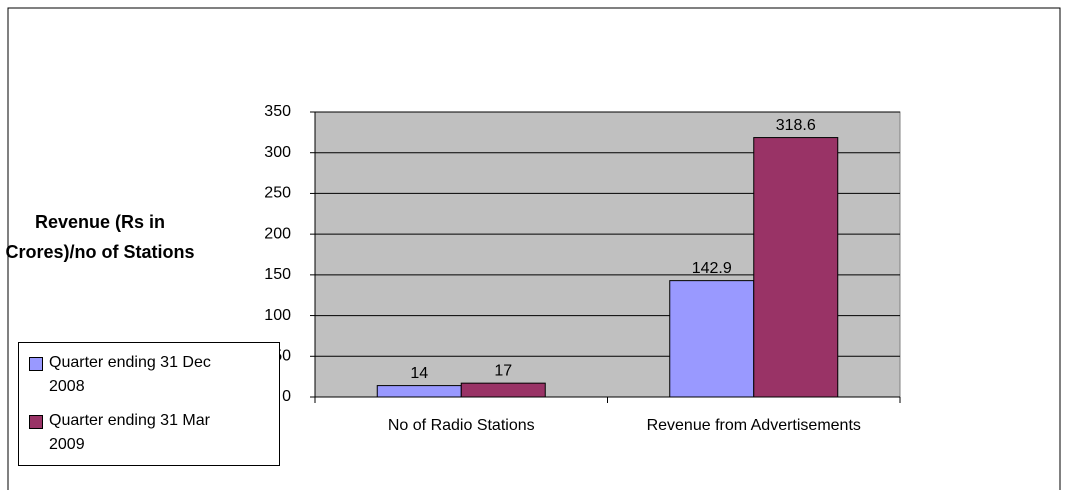  What do you see at coordinates (753, 425) in the screenshot?
I see `x-tick-label: Revenue from Advertisements` at bounding box center [753, 425].